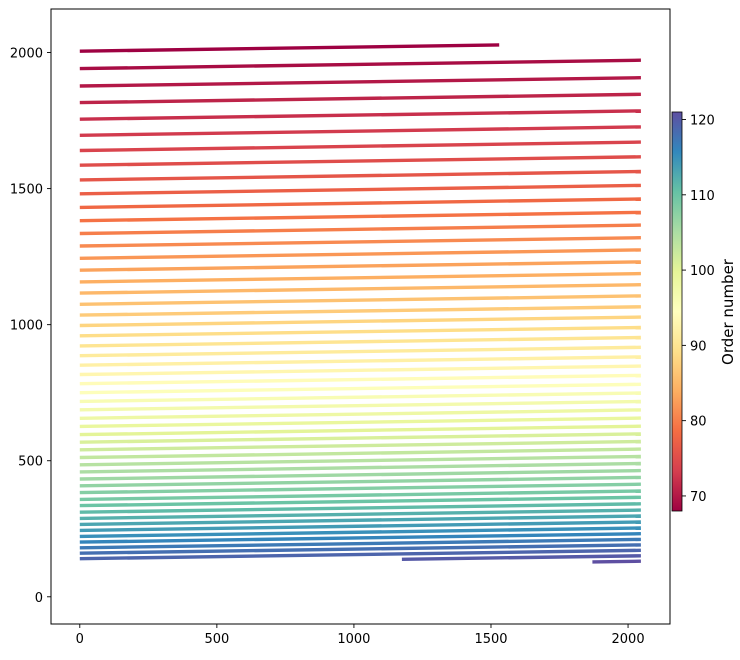 Image resolution: width=740 pixels, height=660 pixels. Describe the element at coordinates (698, 422) in the screenshot. I see `colorbar-tick-label: 80` at that location.